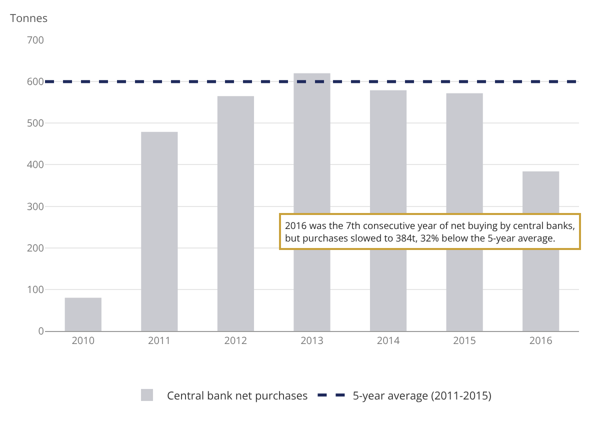 The width and height of the screenshot is (594, 421). Describe the element at coordinates (35, 164) in the screenshot. I see `y-tick-label: 400` at that location.